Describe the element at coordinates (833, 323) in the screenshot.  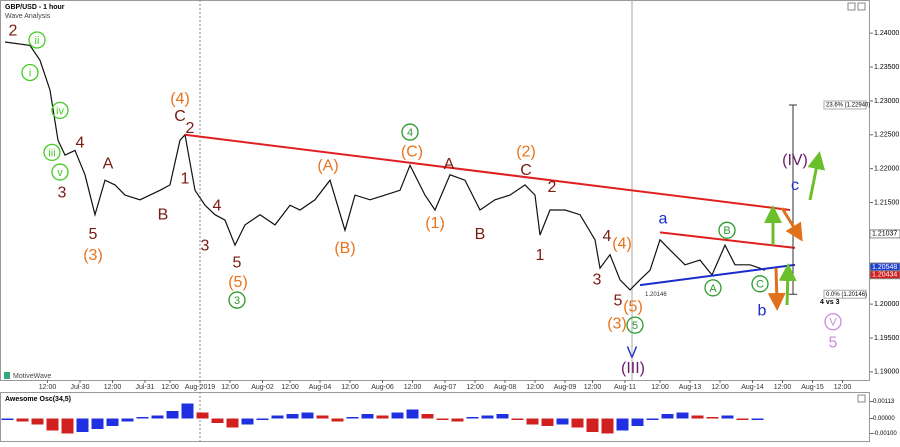
I see `wave-label: V` at that location.